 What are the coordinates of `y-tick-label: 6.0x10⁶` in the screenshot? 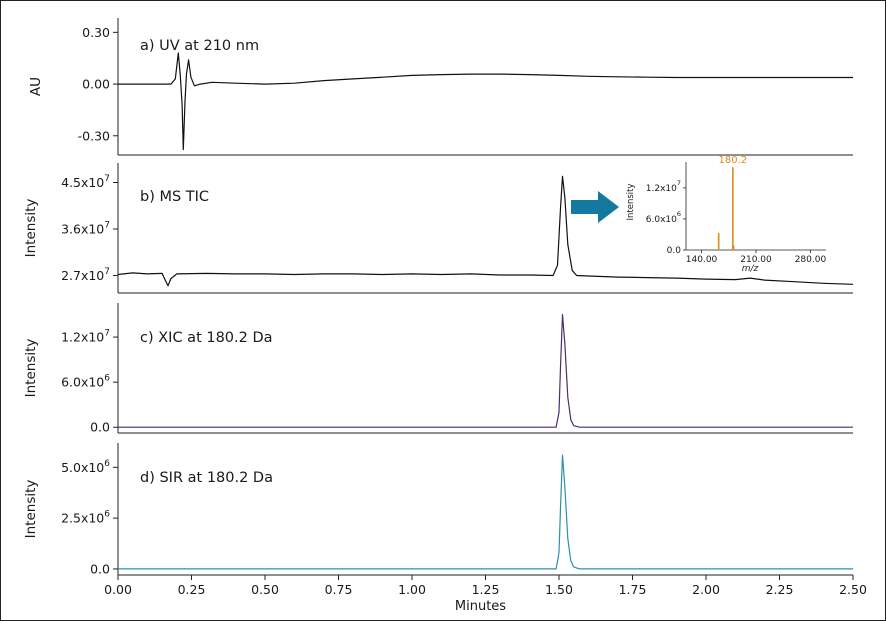 It's located at (85, 382).